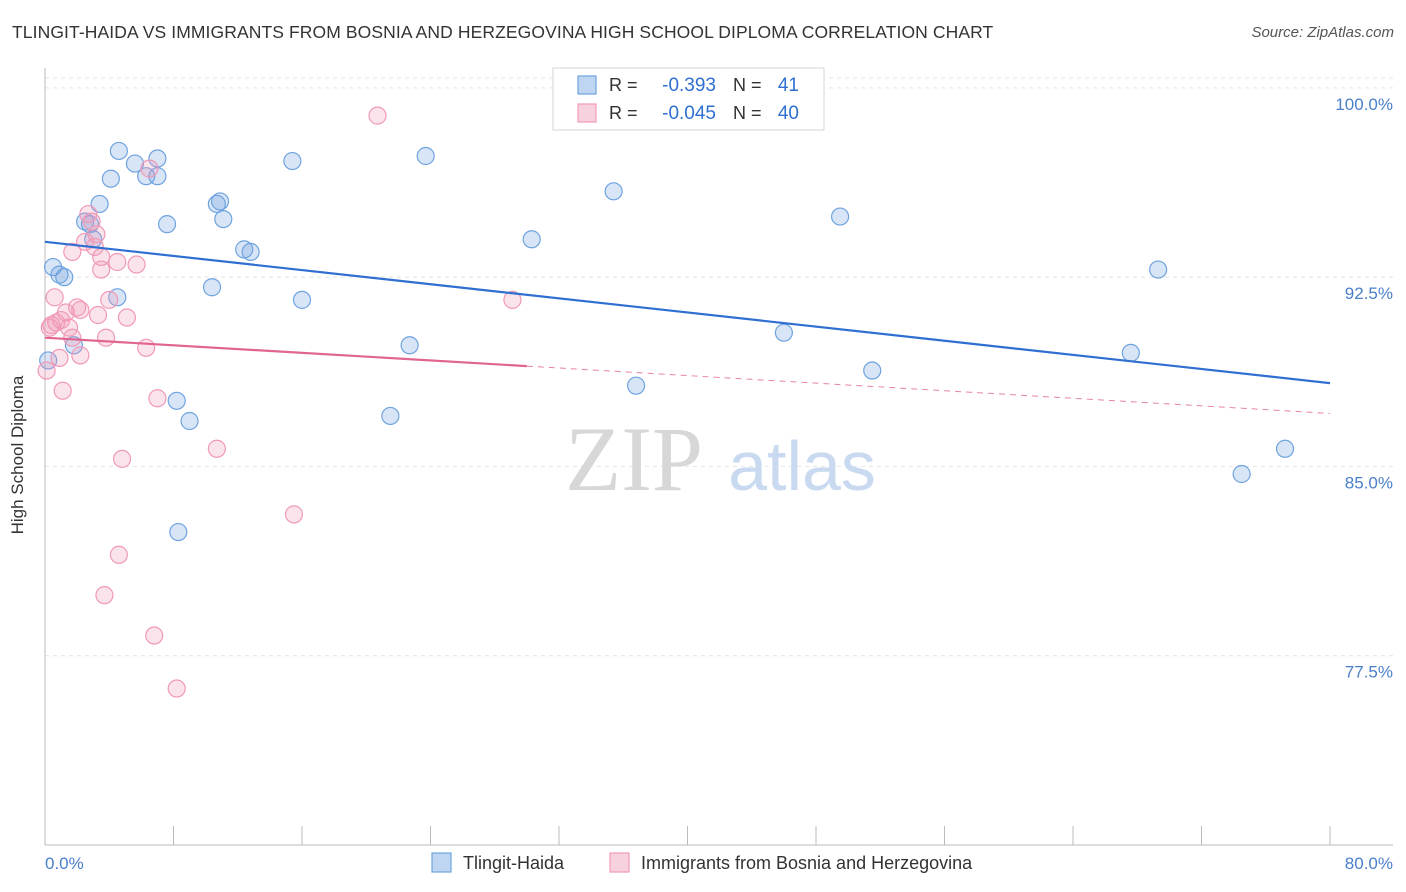 This screenshot has height=892, width=1406. Describe the element at coordinates (788, 113) in the screenshot. I see `stats-n-value: 40` at that location.